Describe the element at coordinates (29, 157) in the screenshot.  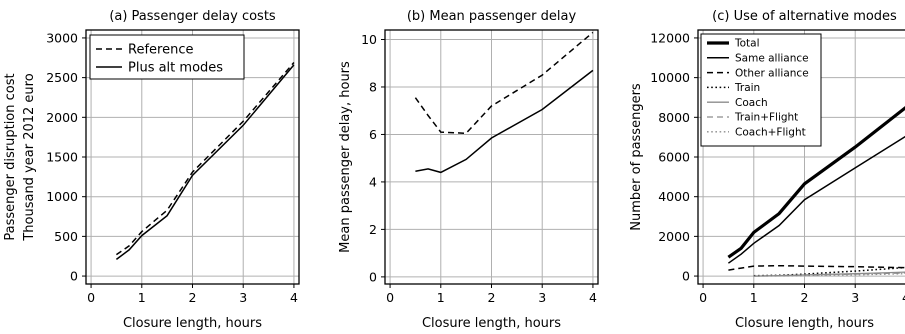
I see `y-axis-label: Thousand year 2012 euro` at that location.